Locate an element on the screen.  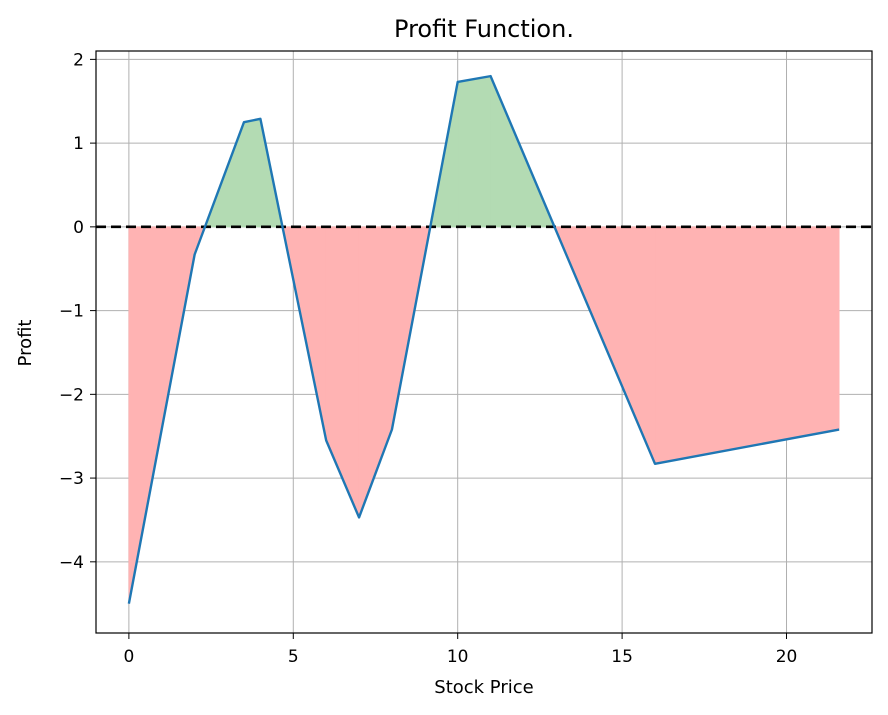
x-tick-label: 20 is located at coordinates (787, 657).